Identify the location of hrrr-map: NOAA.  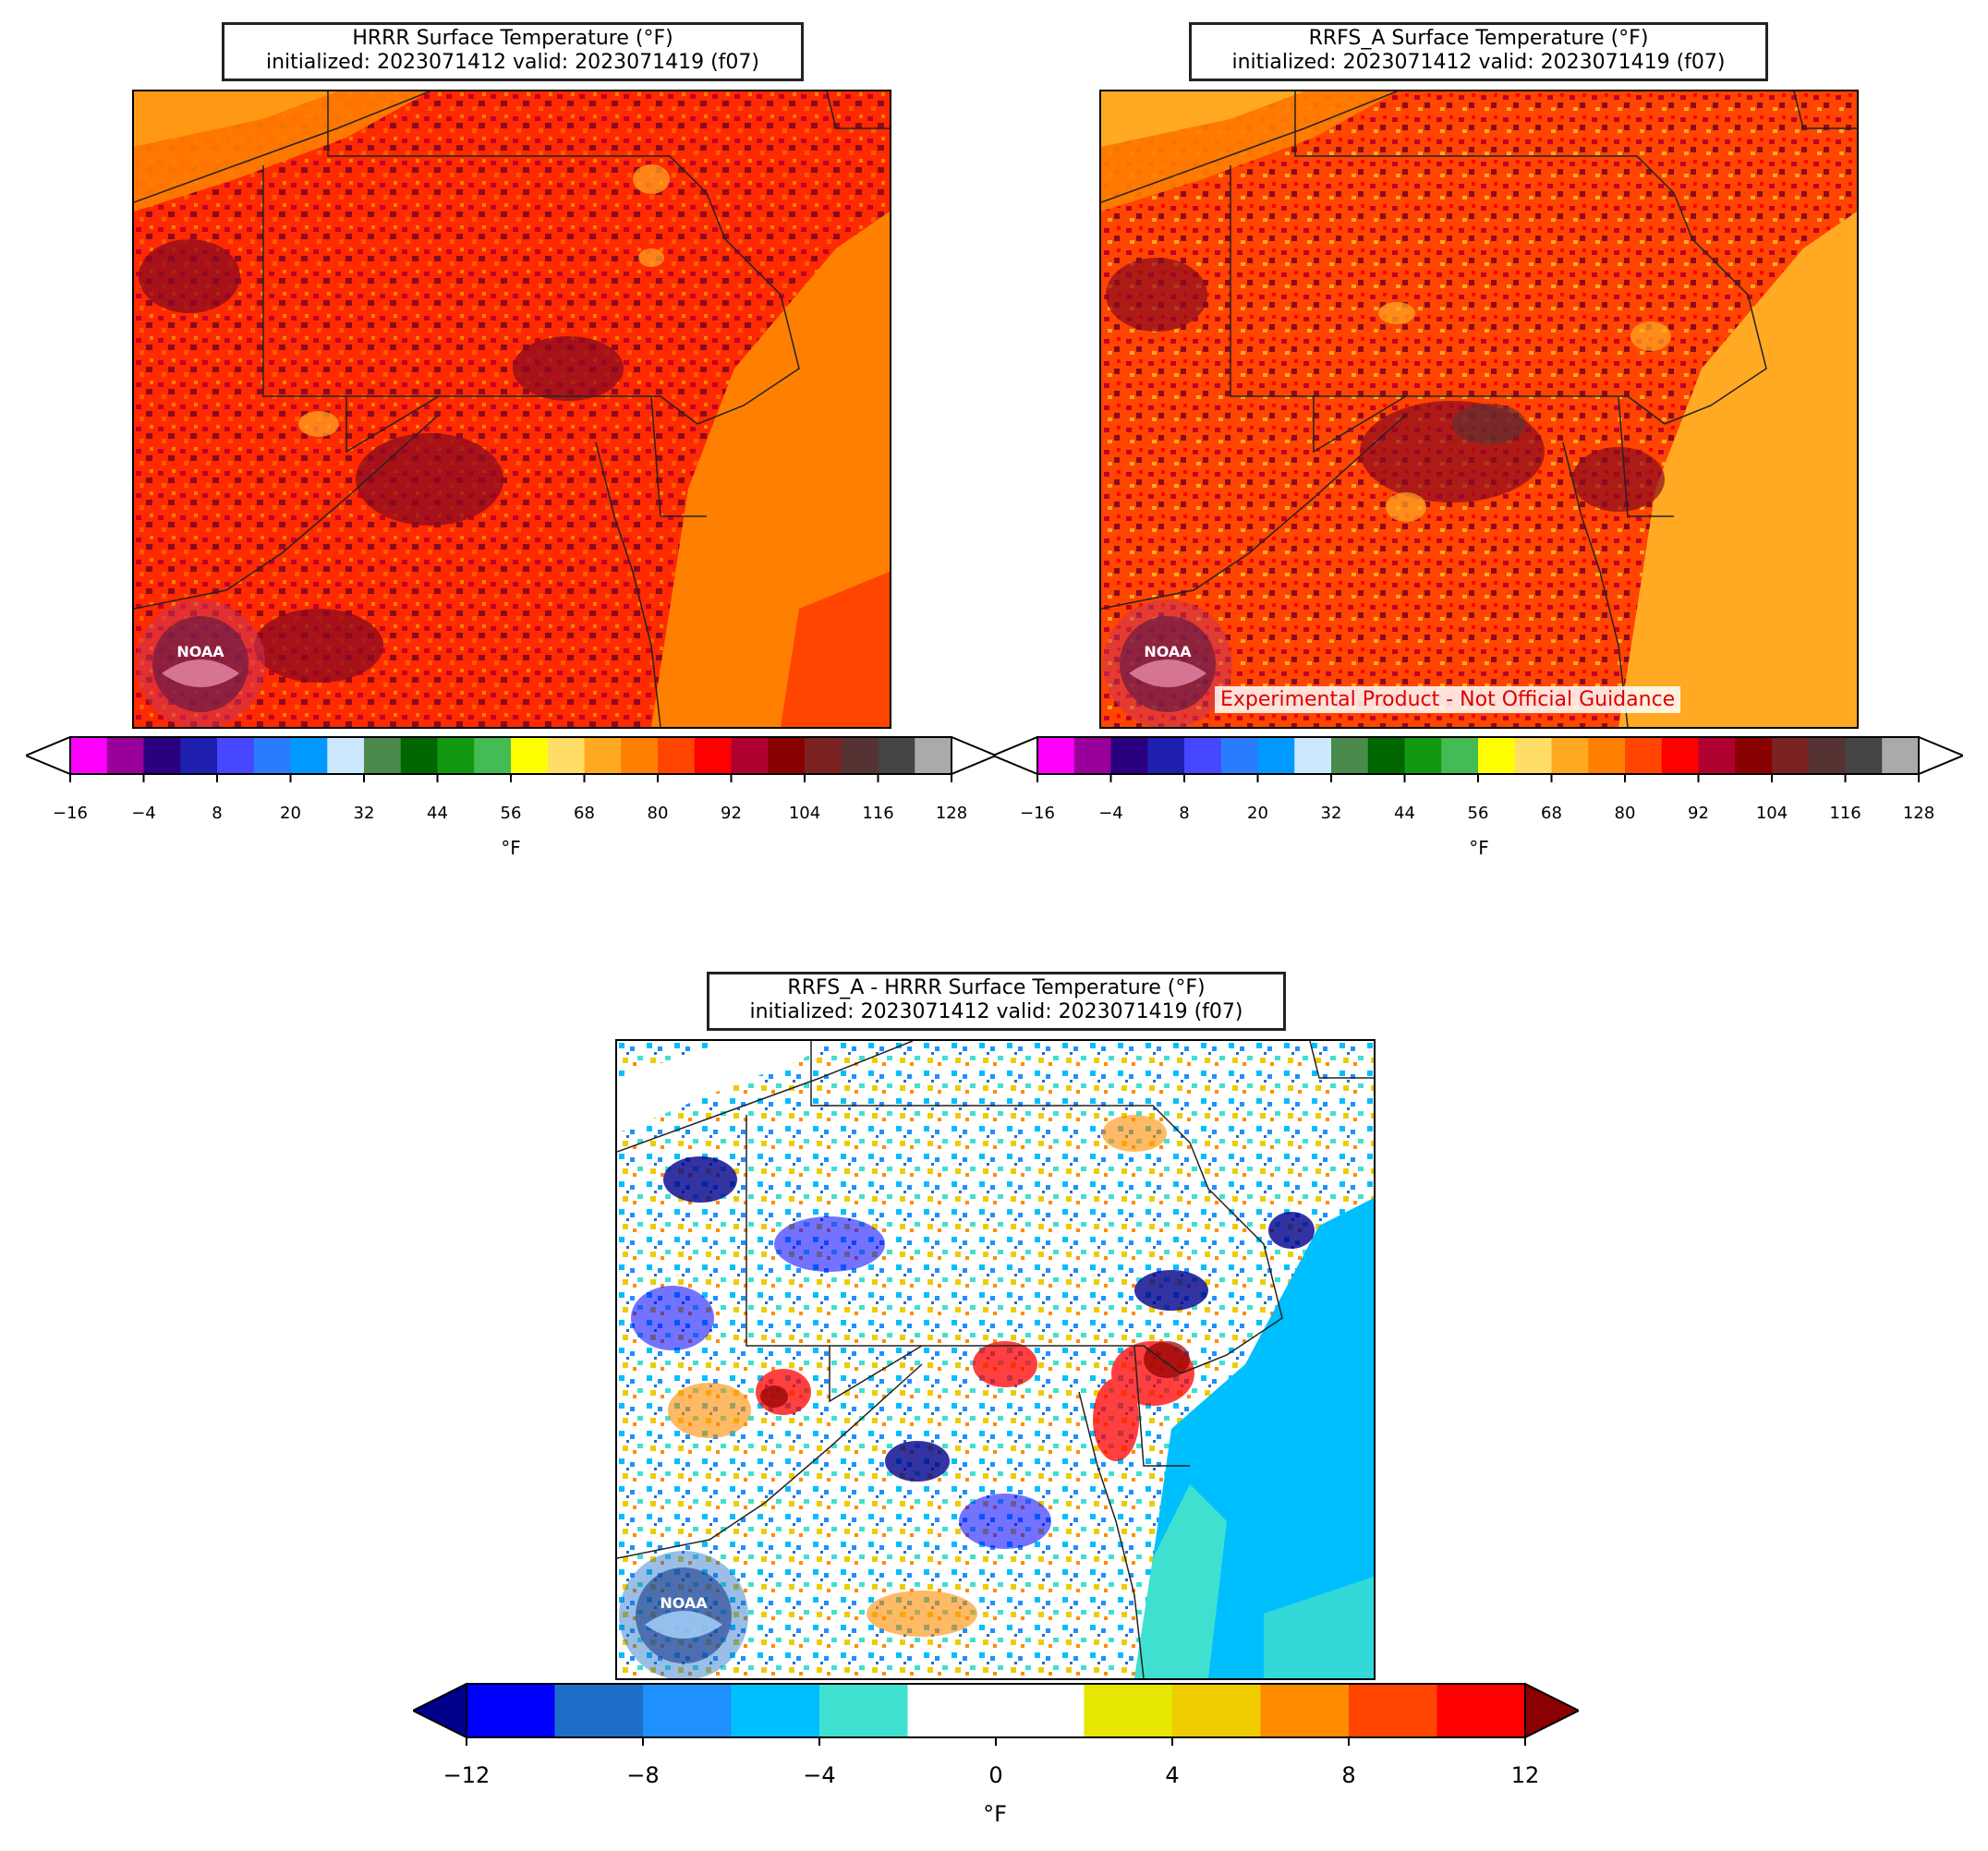
(511, 410).